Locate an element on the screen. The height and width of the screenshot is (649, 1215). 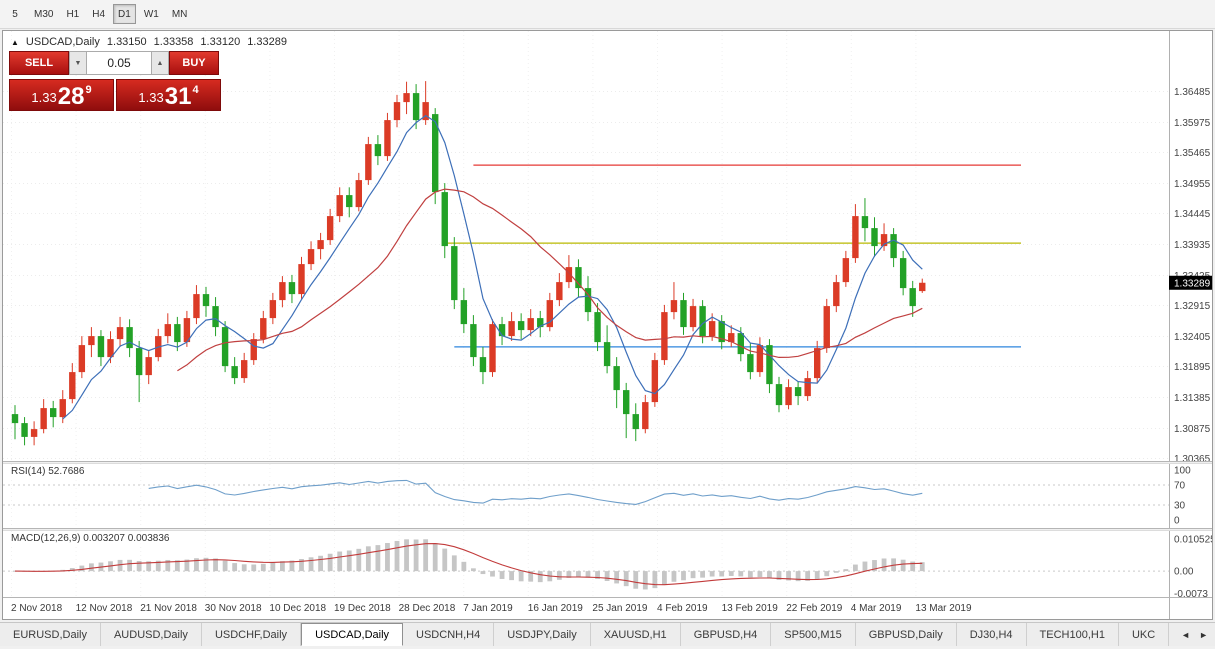
rsi-axis-label: 0 is located at coordinates (1177, 521).